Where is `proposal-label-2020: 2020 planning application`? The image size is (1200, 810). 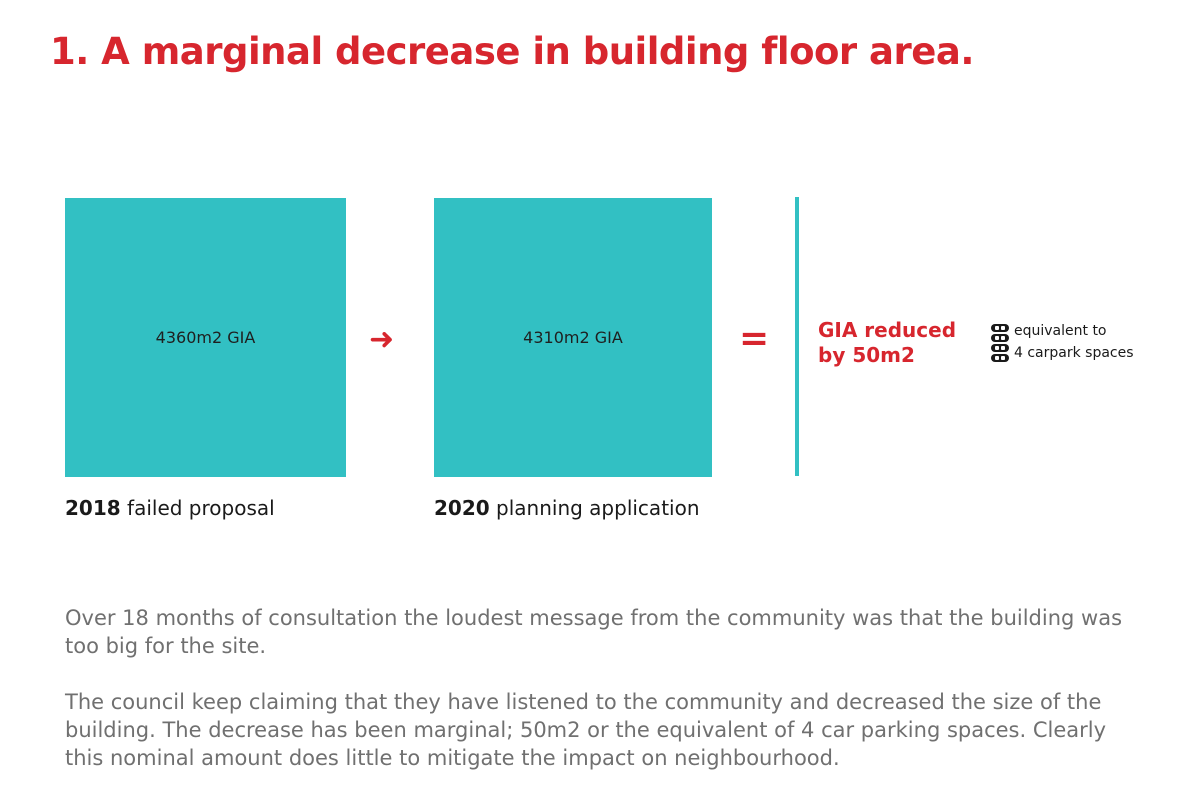
proposal-label-2020: 2020 planning application is located at coordinates (567, 508).